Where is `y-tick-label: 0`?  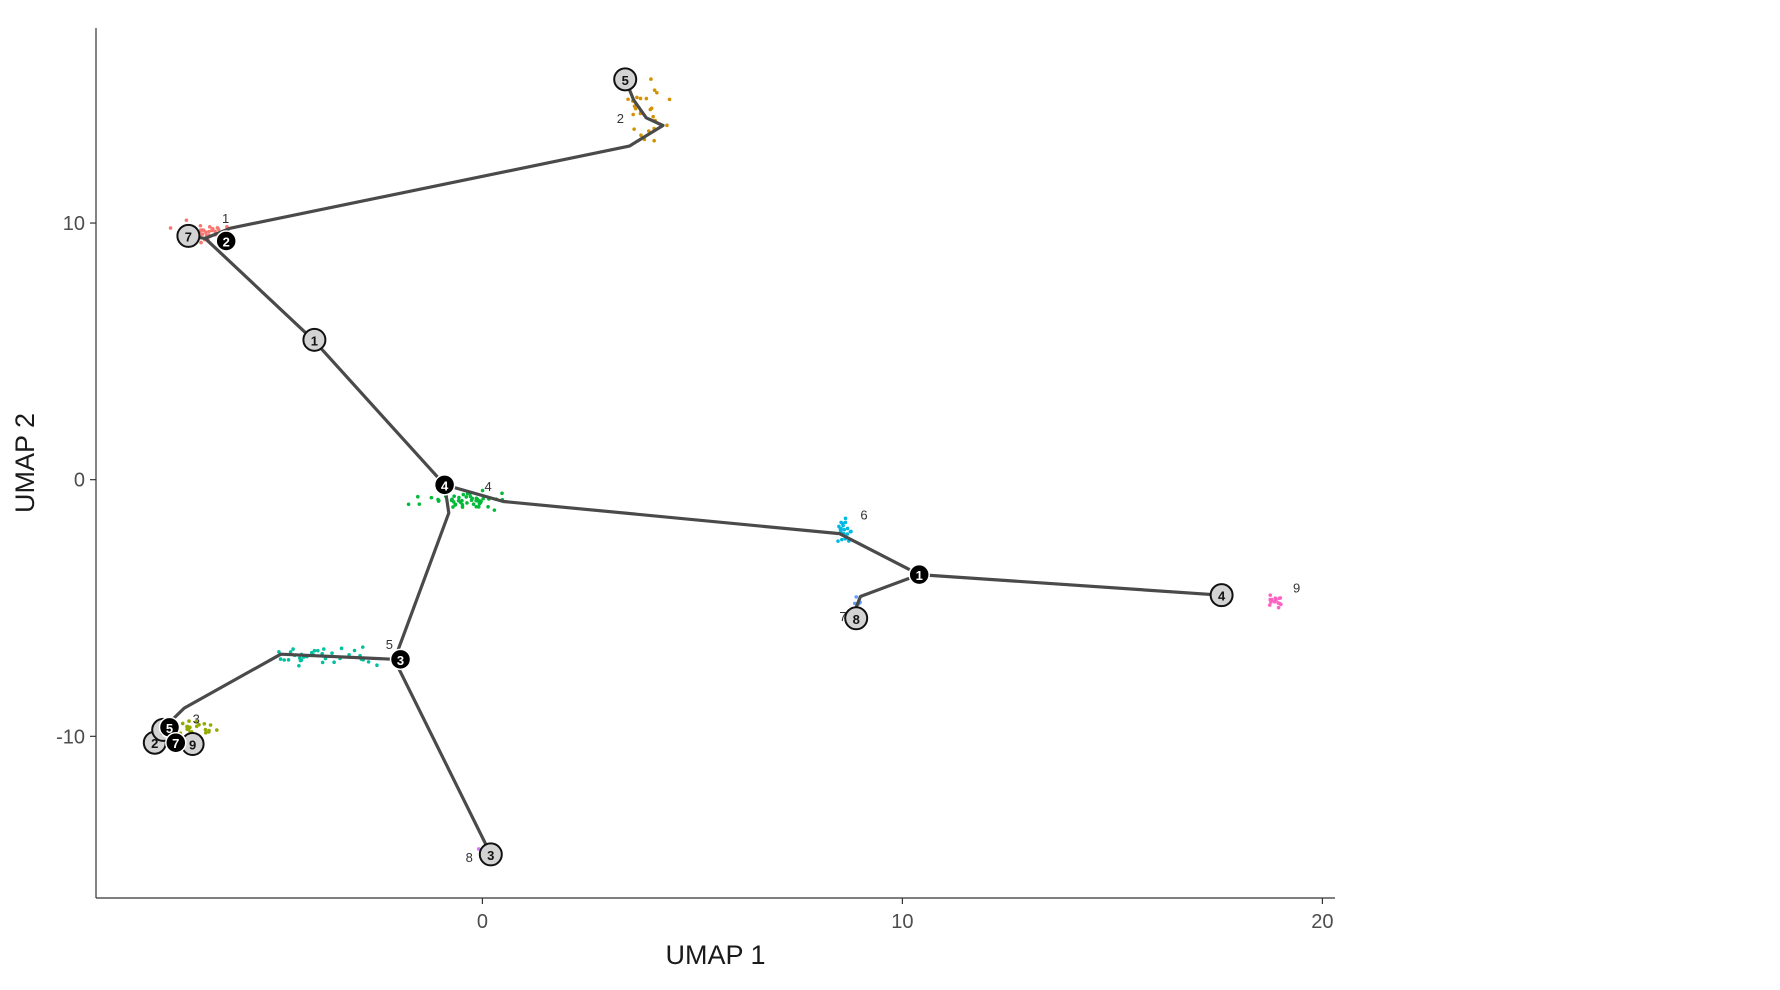
y-tick-label: 0 is located at coordinates (79, 481).